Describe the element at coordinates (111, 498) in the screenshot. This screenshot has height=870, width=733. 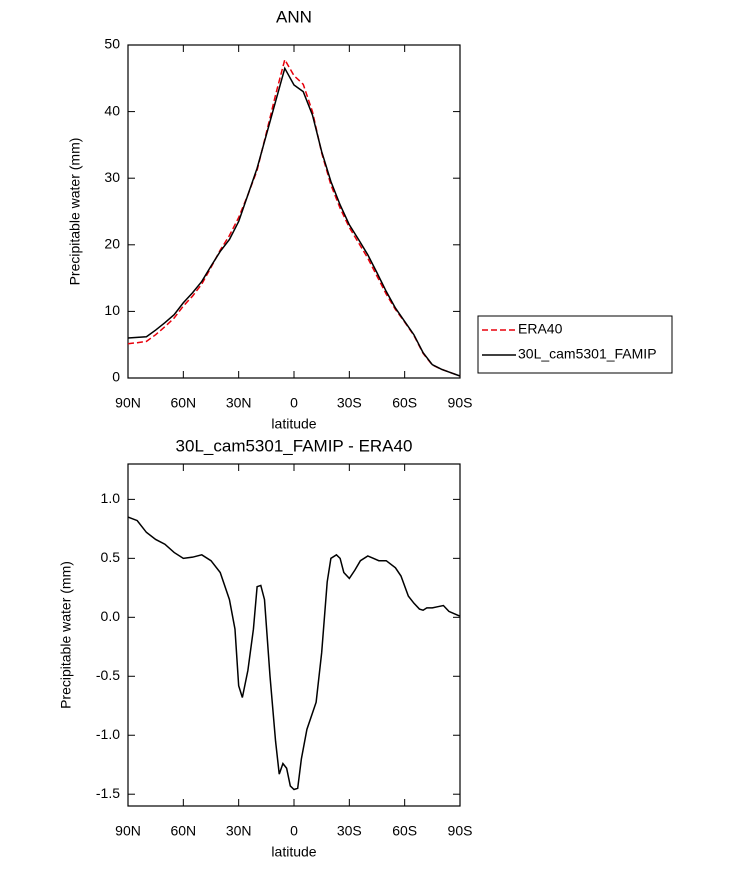
I see `y-tick-label: 1.0` at that location.